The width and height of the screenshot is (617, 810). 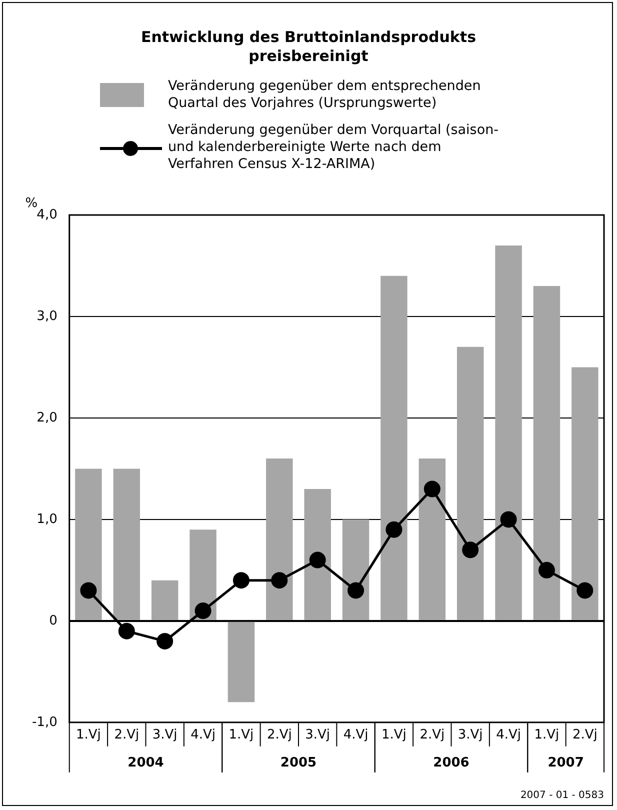 What do you see at coordinates (566, 762) in the screenshot?
I see `text: 2007` at bounding box center [566, 762].